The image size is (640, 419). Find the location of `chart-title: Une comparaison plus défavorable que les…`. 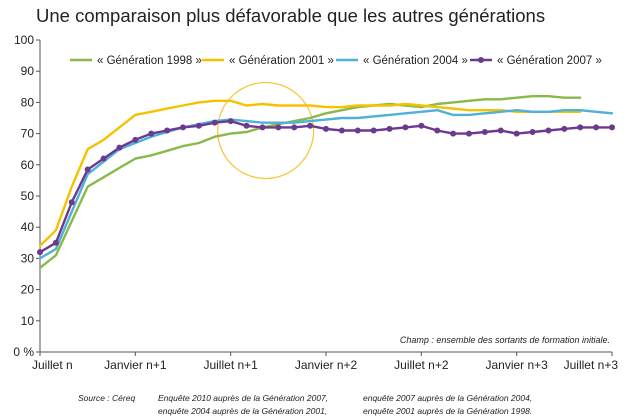

chart-title: Une comparaison plus défavorable que les… is located at coordinates (291, 15).